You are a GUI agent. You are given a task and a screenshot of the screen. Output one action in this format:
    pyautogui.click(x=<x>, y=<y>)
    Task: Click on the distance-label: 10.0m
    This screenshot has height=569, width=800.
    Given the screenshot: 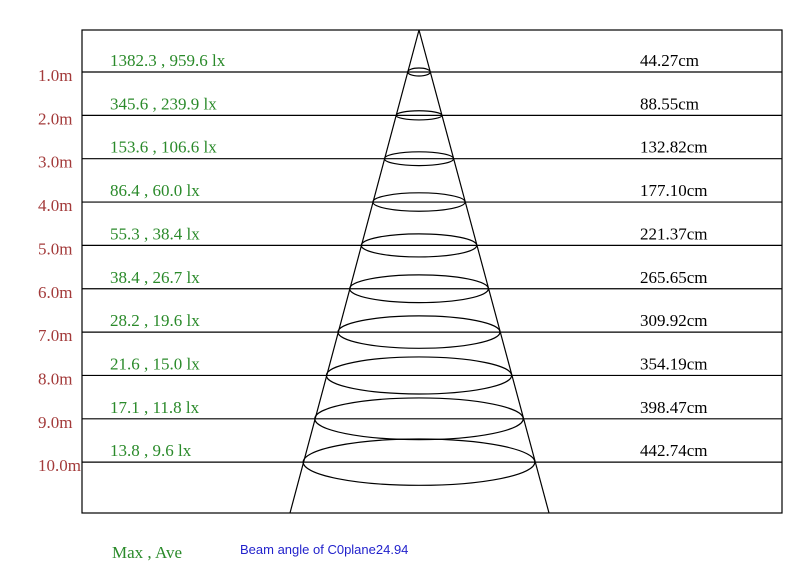 What is the action you would take?
    pyautogui.click(x=59, y=465)
    